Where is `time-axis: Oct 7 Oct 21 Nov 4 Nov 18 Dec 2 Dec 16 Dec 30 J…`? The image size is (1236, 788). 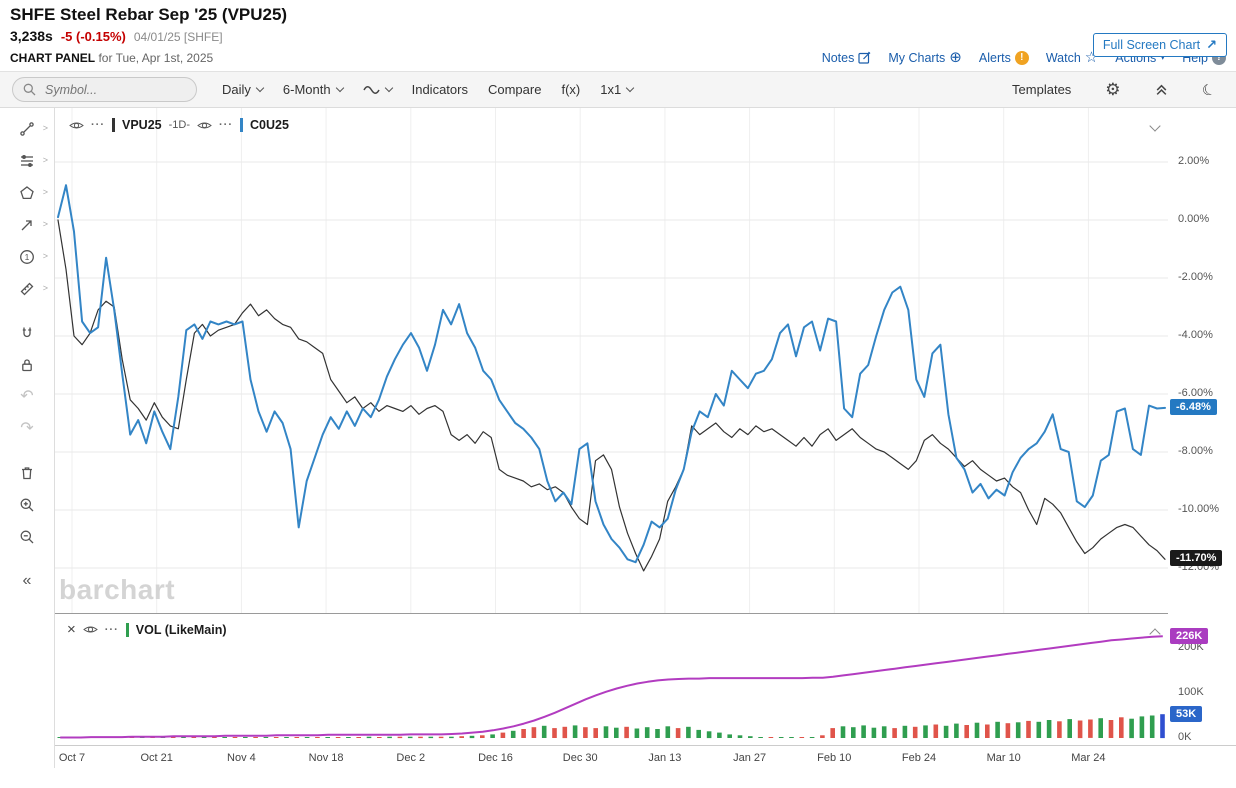 time-axis: Oct 7 Oct 21 Nov 4 Nov 18 Dec 2 Dec 16 Dec 30 J… is located at coordinates (645, 756).